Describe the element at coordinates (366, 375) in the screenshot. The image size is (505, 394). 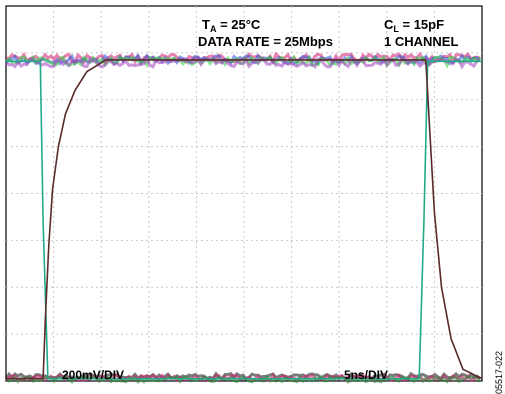
I see `horizontal-scale-label: 5ns/DIV` at that location.